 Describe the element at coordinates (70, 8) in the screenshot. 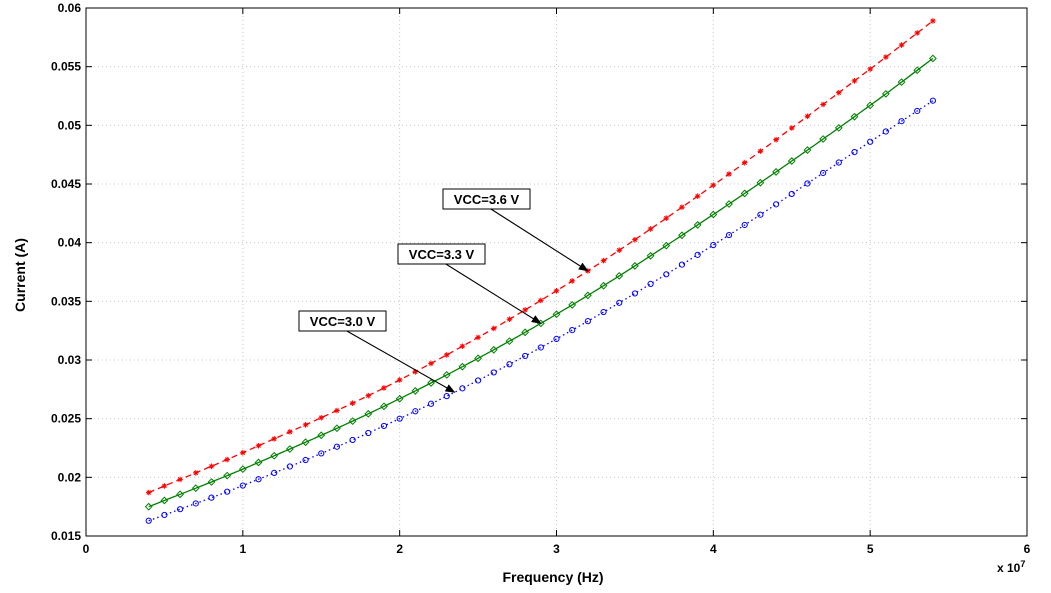

I see `y-tick-label: 0.06` at that location.